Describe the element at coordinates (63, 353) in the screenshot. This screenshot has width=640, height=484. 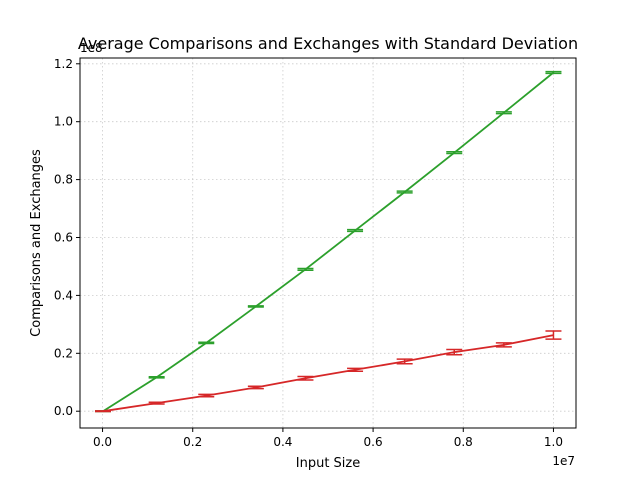
I see `y-tick-label: 0.2` at that location.